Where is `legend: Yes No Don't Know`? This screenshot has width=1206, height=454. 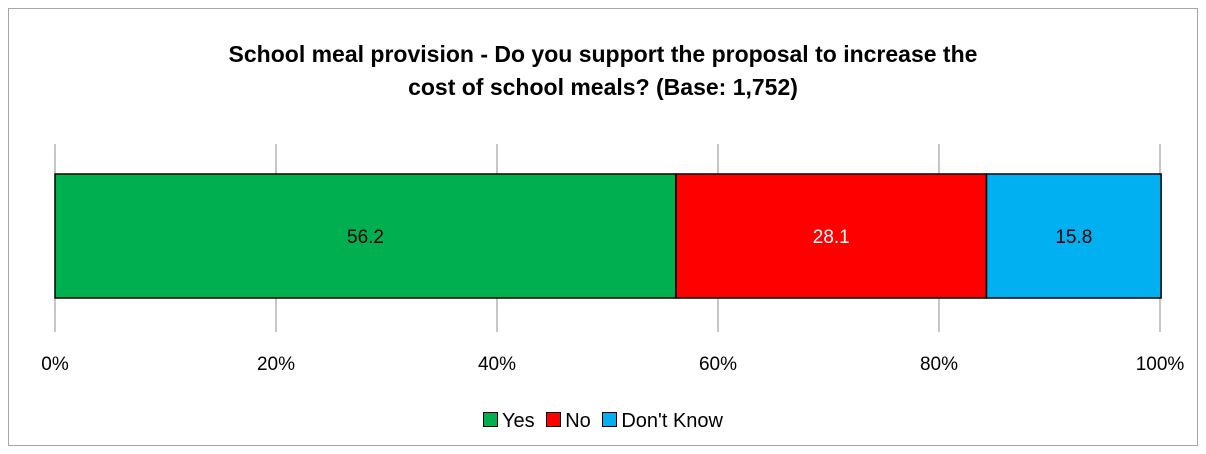 legend: Yes No Don't Know is located at coordinates (603, 421).